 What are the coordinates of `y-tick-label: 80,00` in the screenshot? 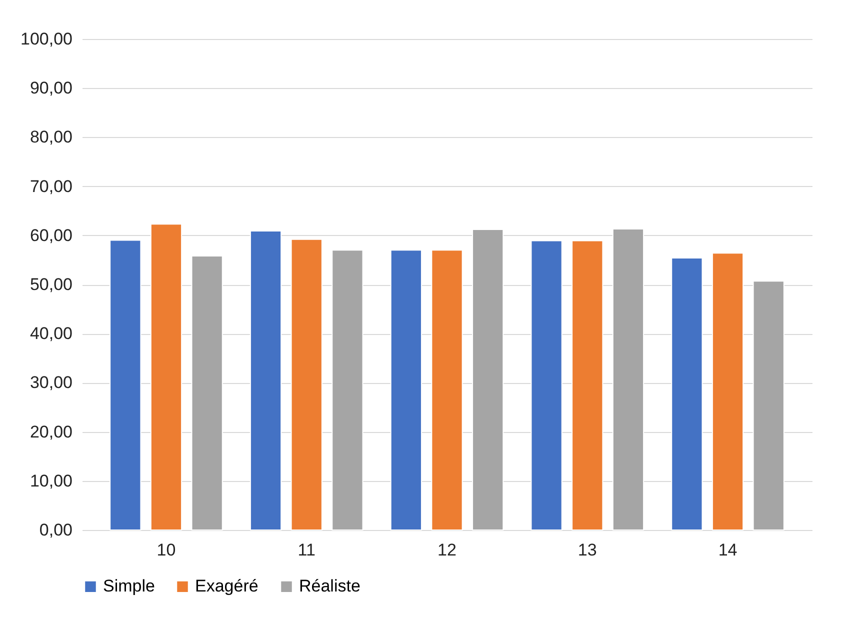 It's located at (51, 137).